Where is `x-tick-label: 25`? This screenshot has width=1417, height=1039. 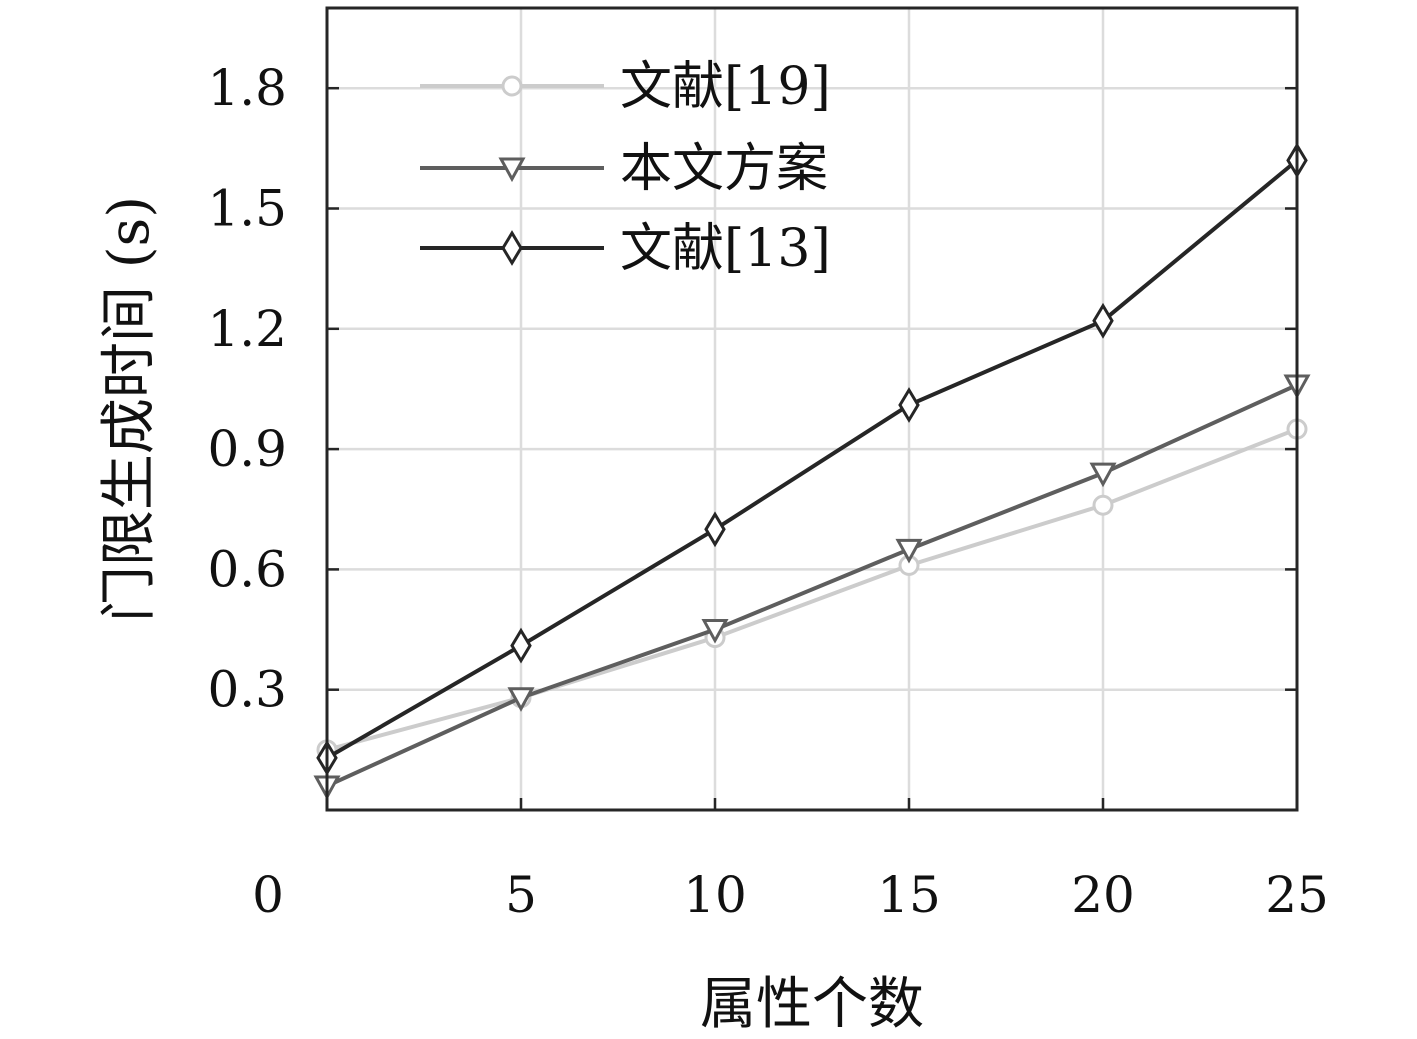
x-tick-label: 25 is located at coordinates (1297, 895).